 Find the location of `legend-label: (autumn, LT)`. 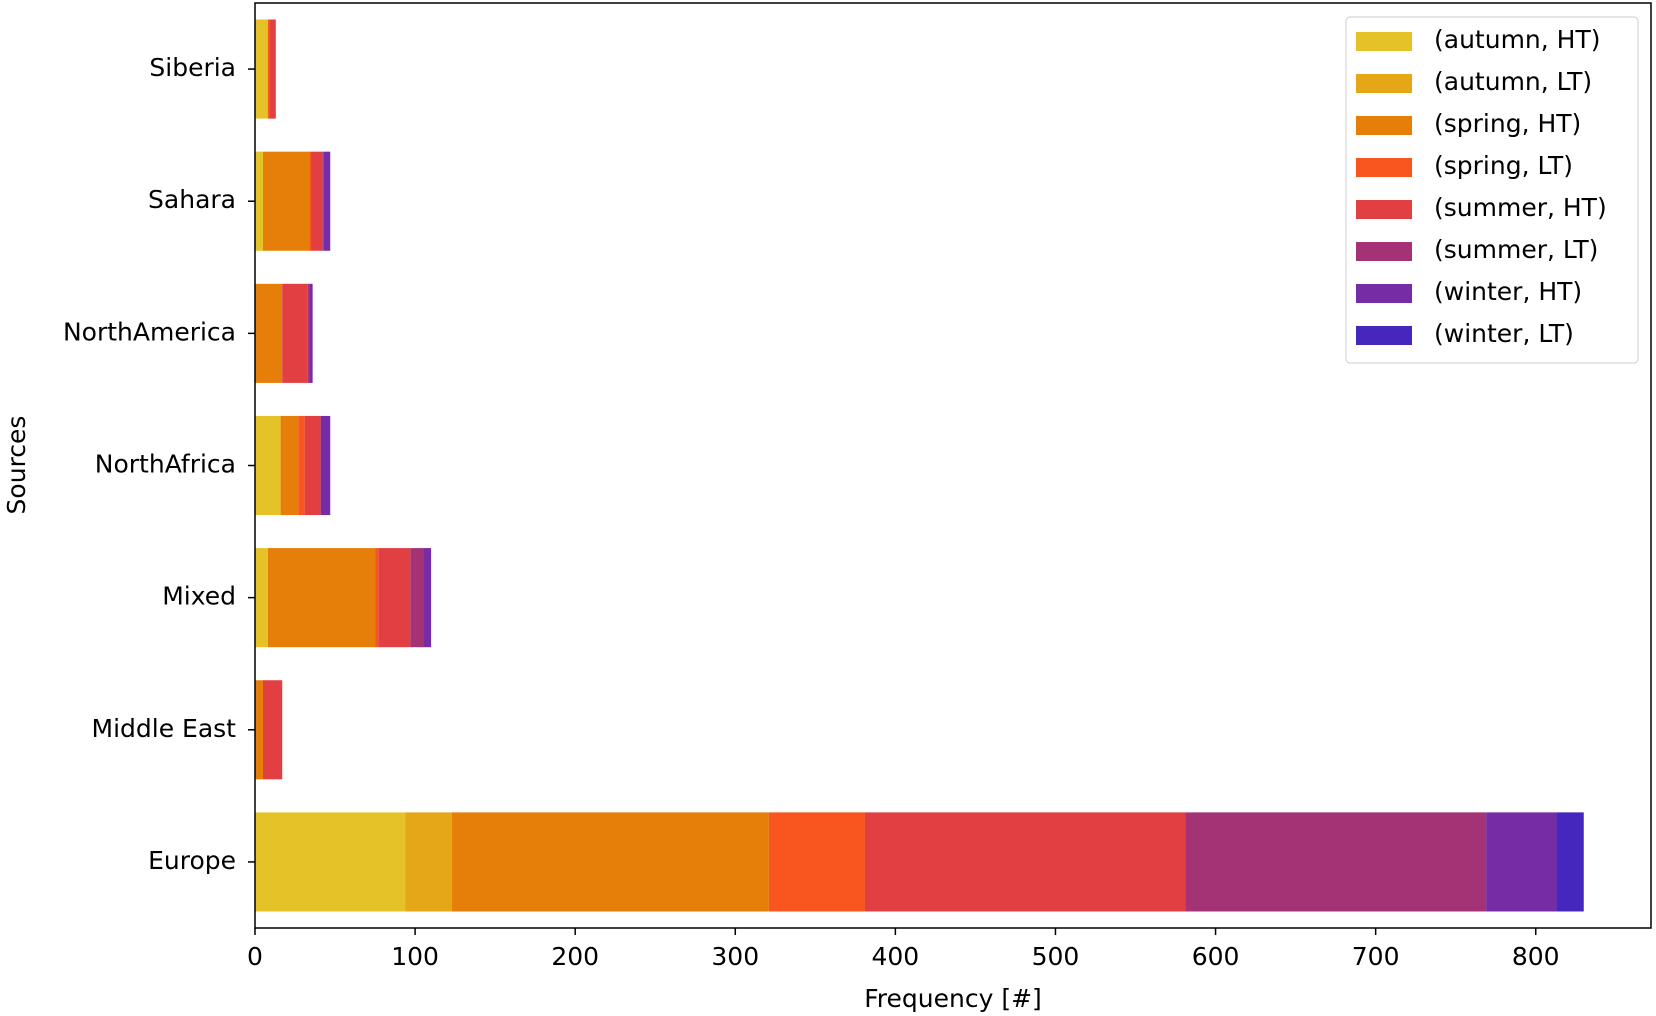

legend-label: (autumn, LT) is located at coordinates (1513, 81).